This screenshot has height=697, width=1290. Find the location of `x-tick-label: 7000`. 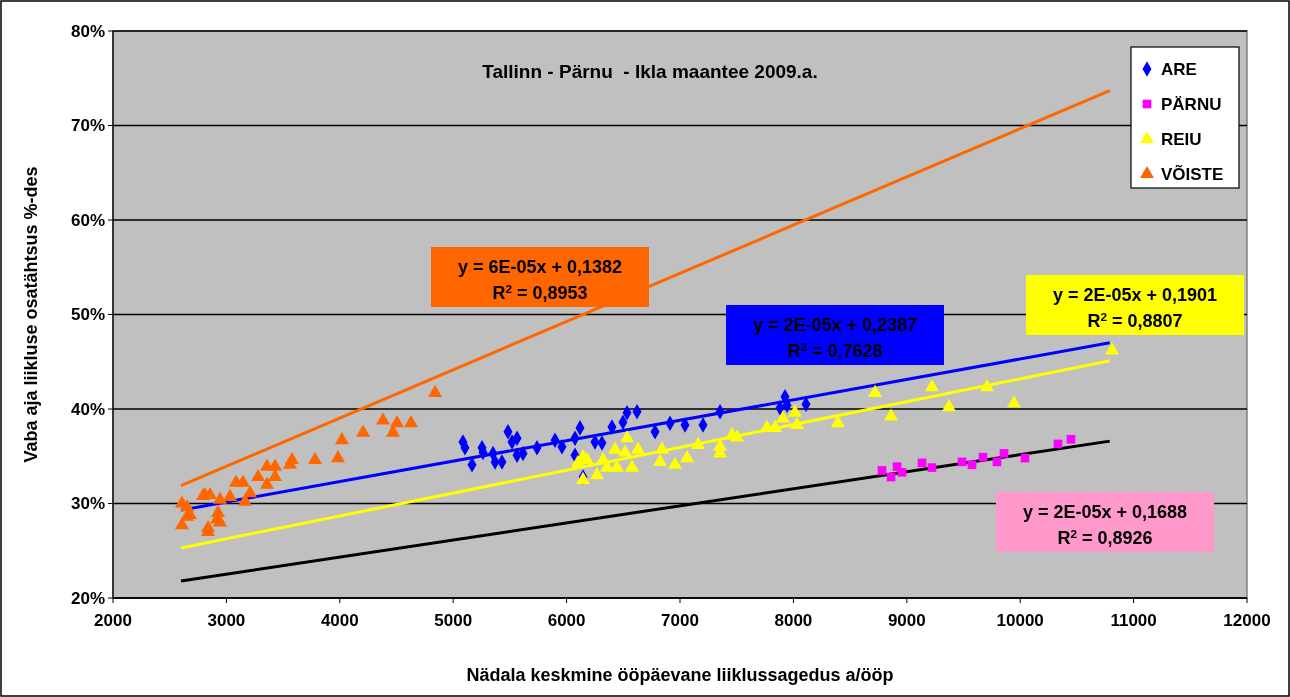

x-tick-label: 7000 is located at coordinates (680, 620).